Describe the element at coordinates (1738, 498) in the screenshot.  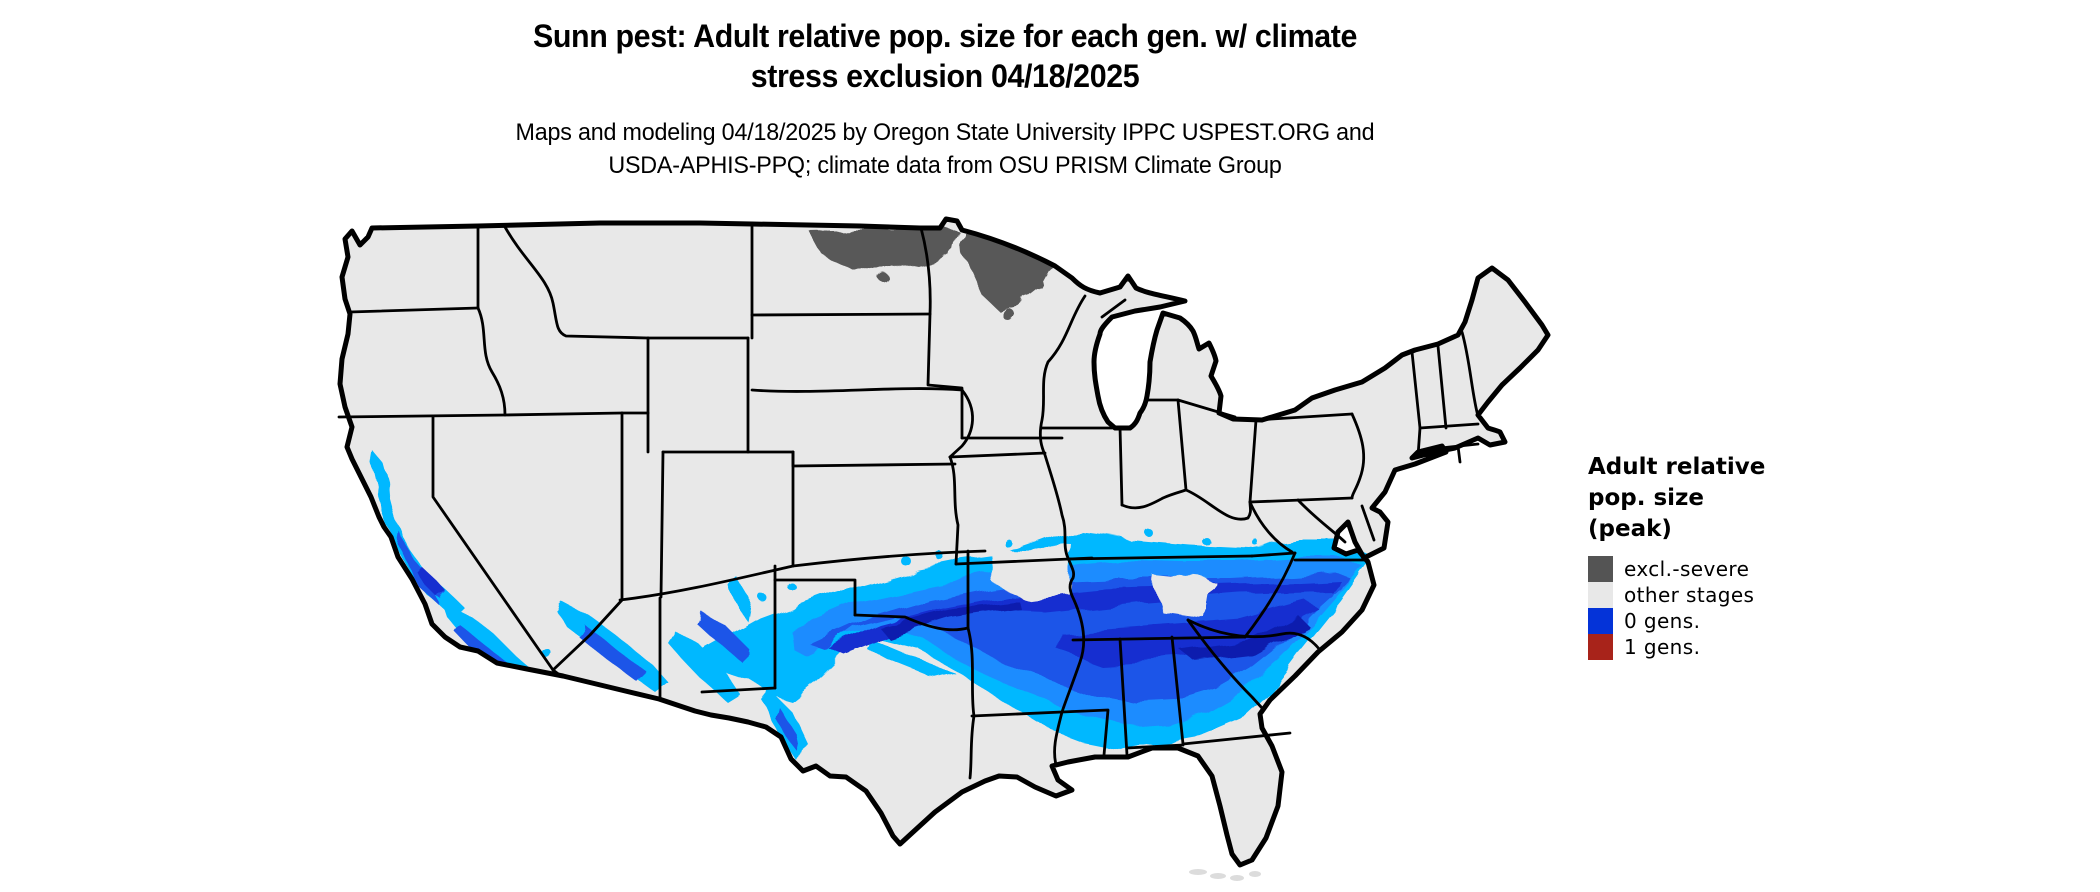
I see `legend-title: Adult relative pop. size (peak)` at that location.